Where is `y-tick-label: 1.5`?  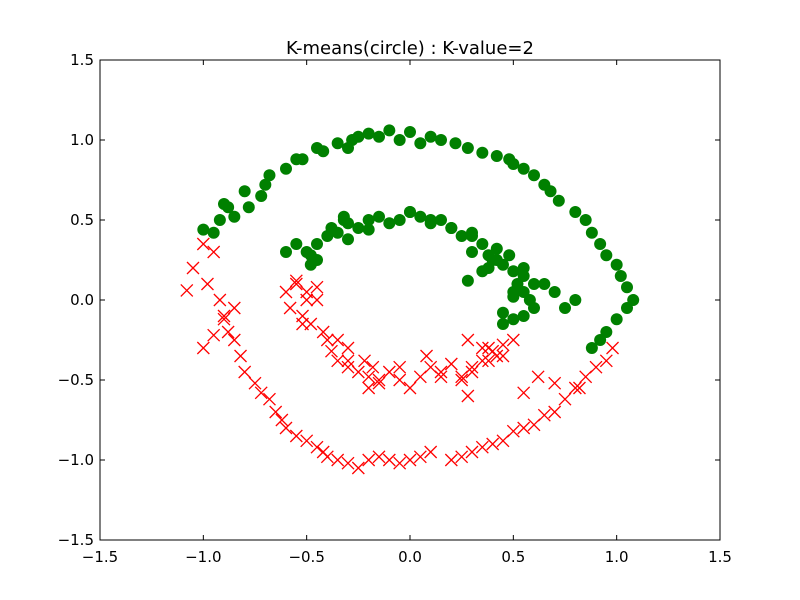
y-tick-label: 1.5 is located at coordinates (82, 60).